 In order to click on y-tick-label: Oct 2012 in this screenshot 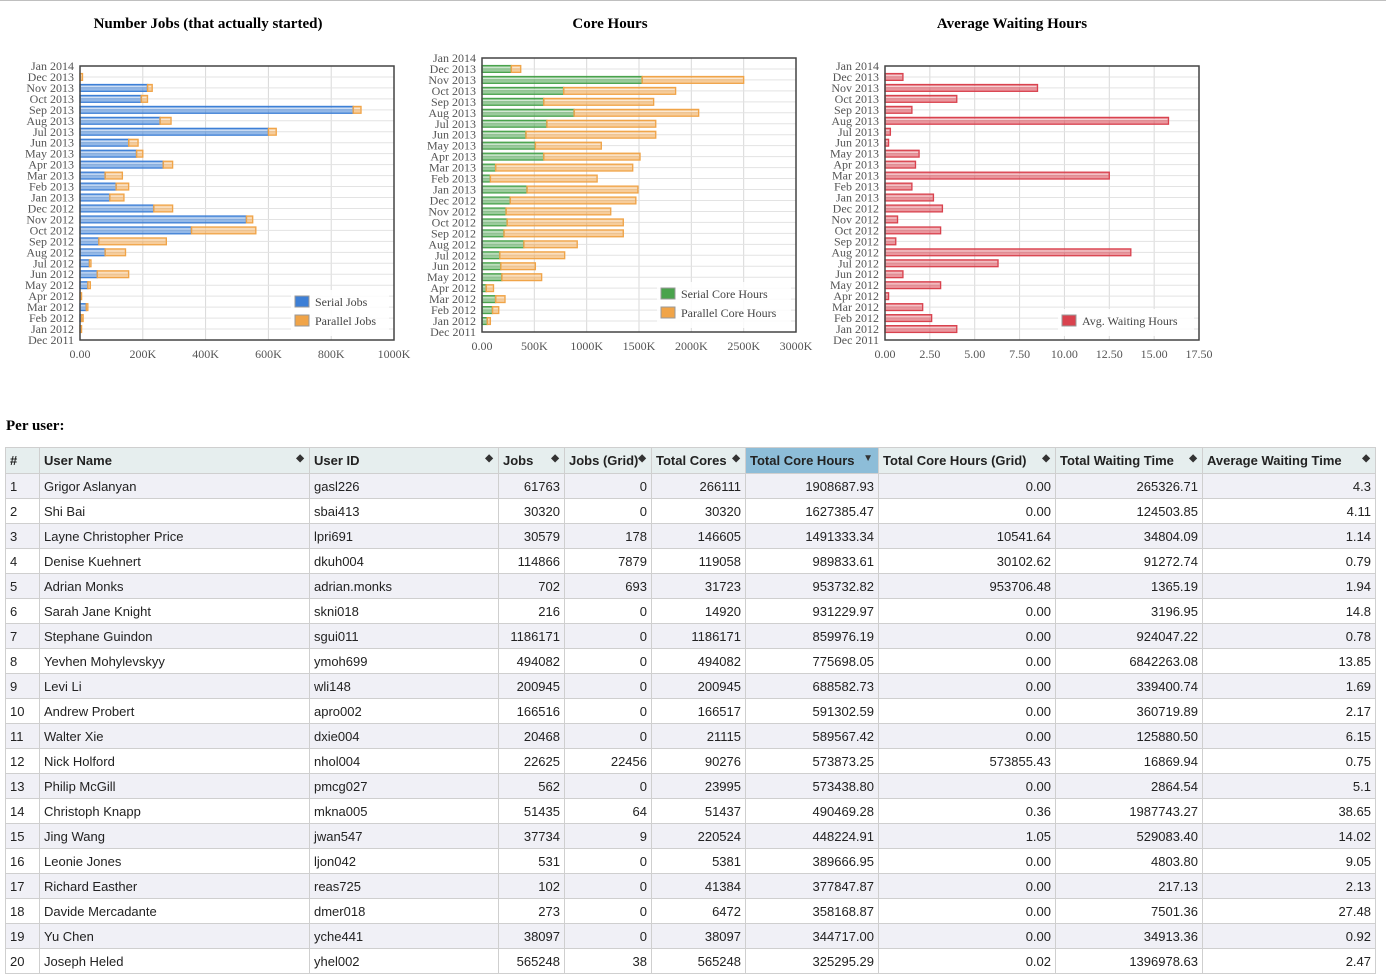, I will do `click(52, 230)`.